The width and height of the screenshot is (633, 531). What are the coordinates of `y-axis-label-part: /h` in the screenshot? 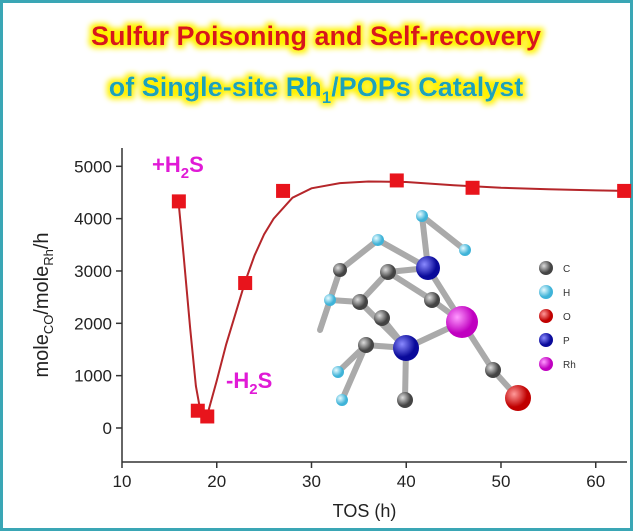 It's located at (42, 240).